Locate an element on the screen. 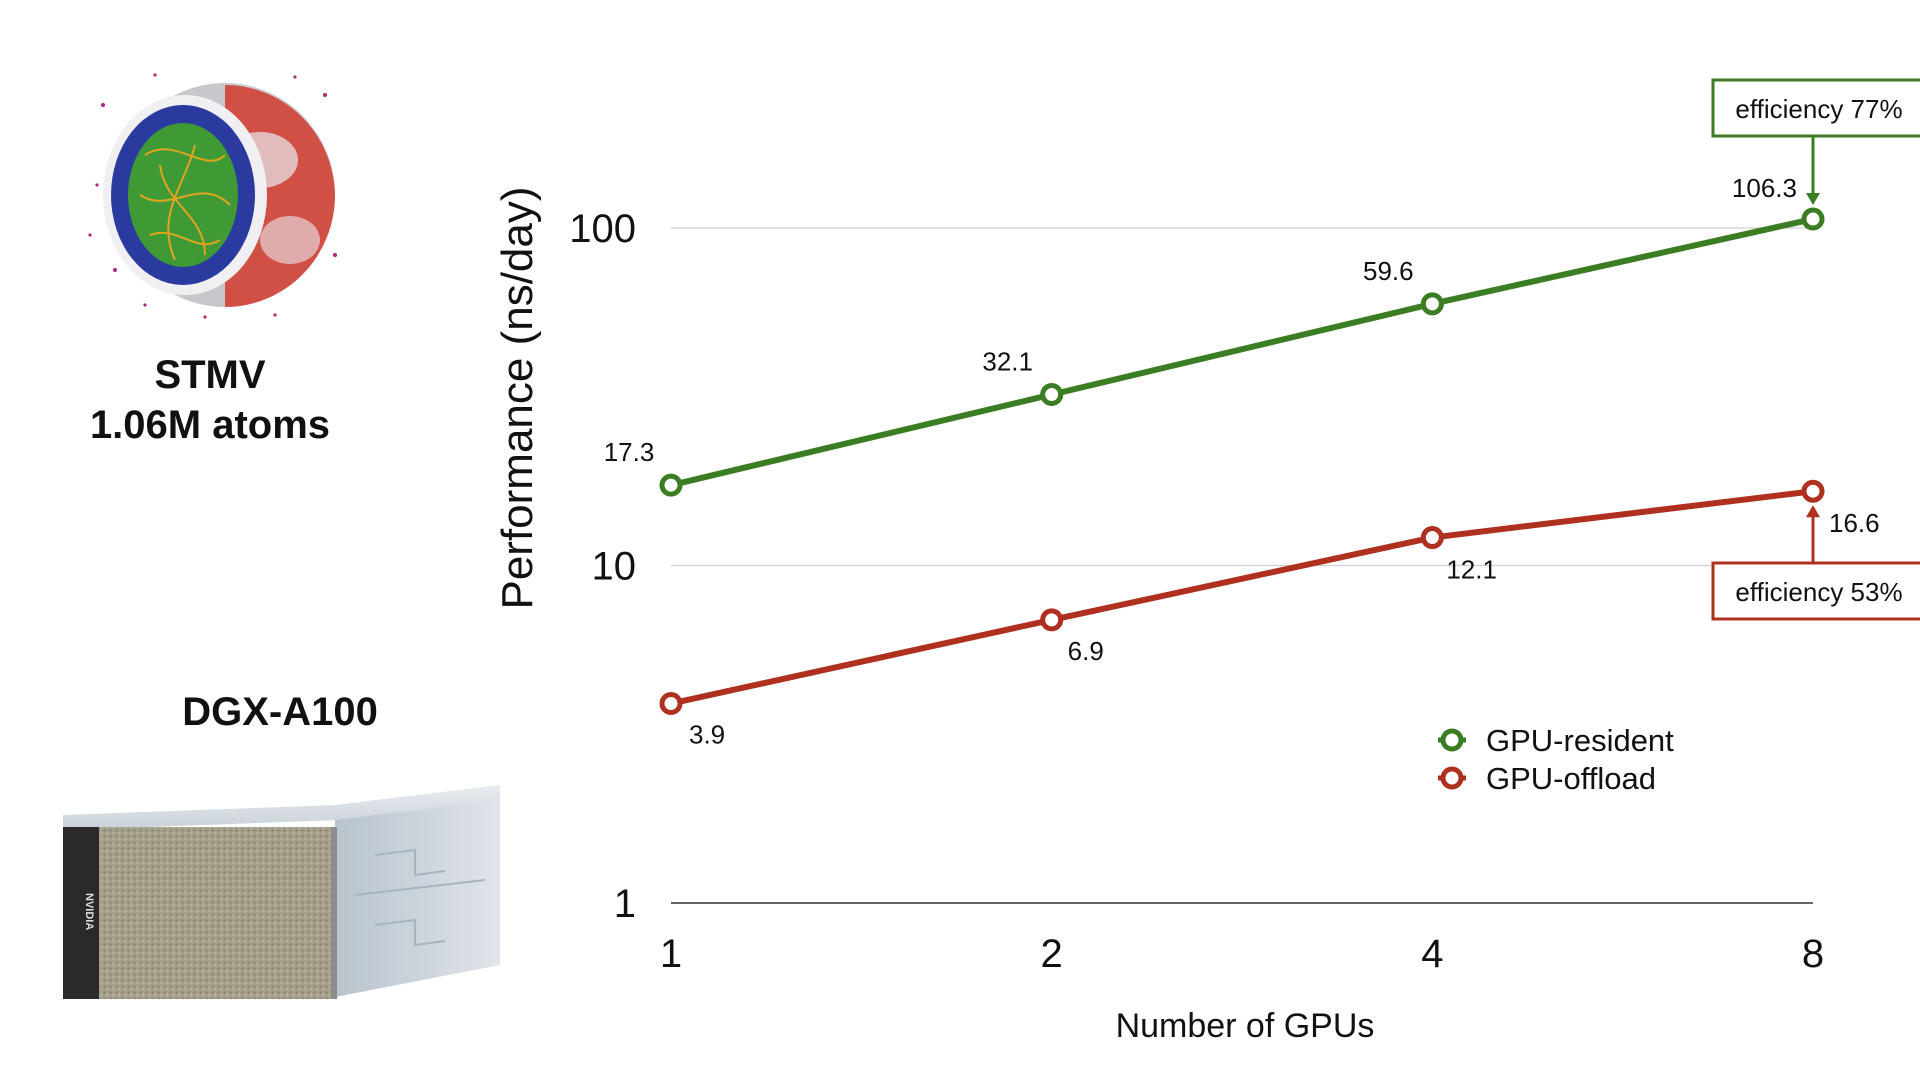 This screenshot has width=1920, height=1080. y-tick-label: 10 is located at coordinates (614, 567).